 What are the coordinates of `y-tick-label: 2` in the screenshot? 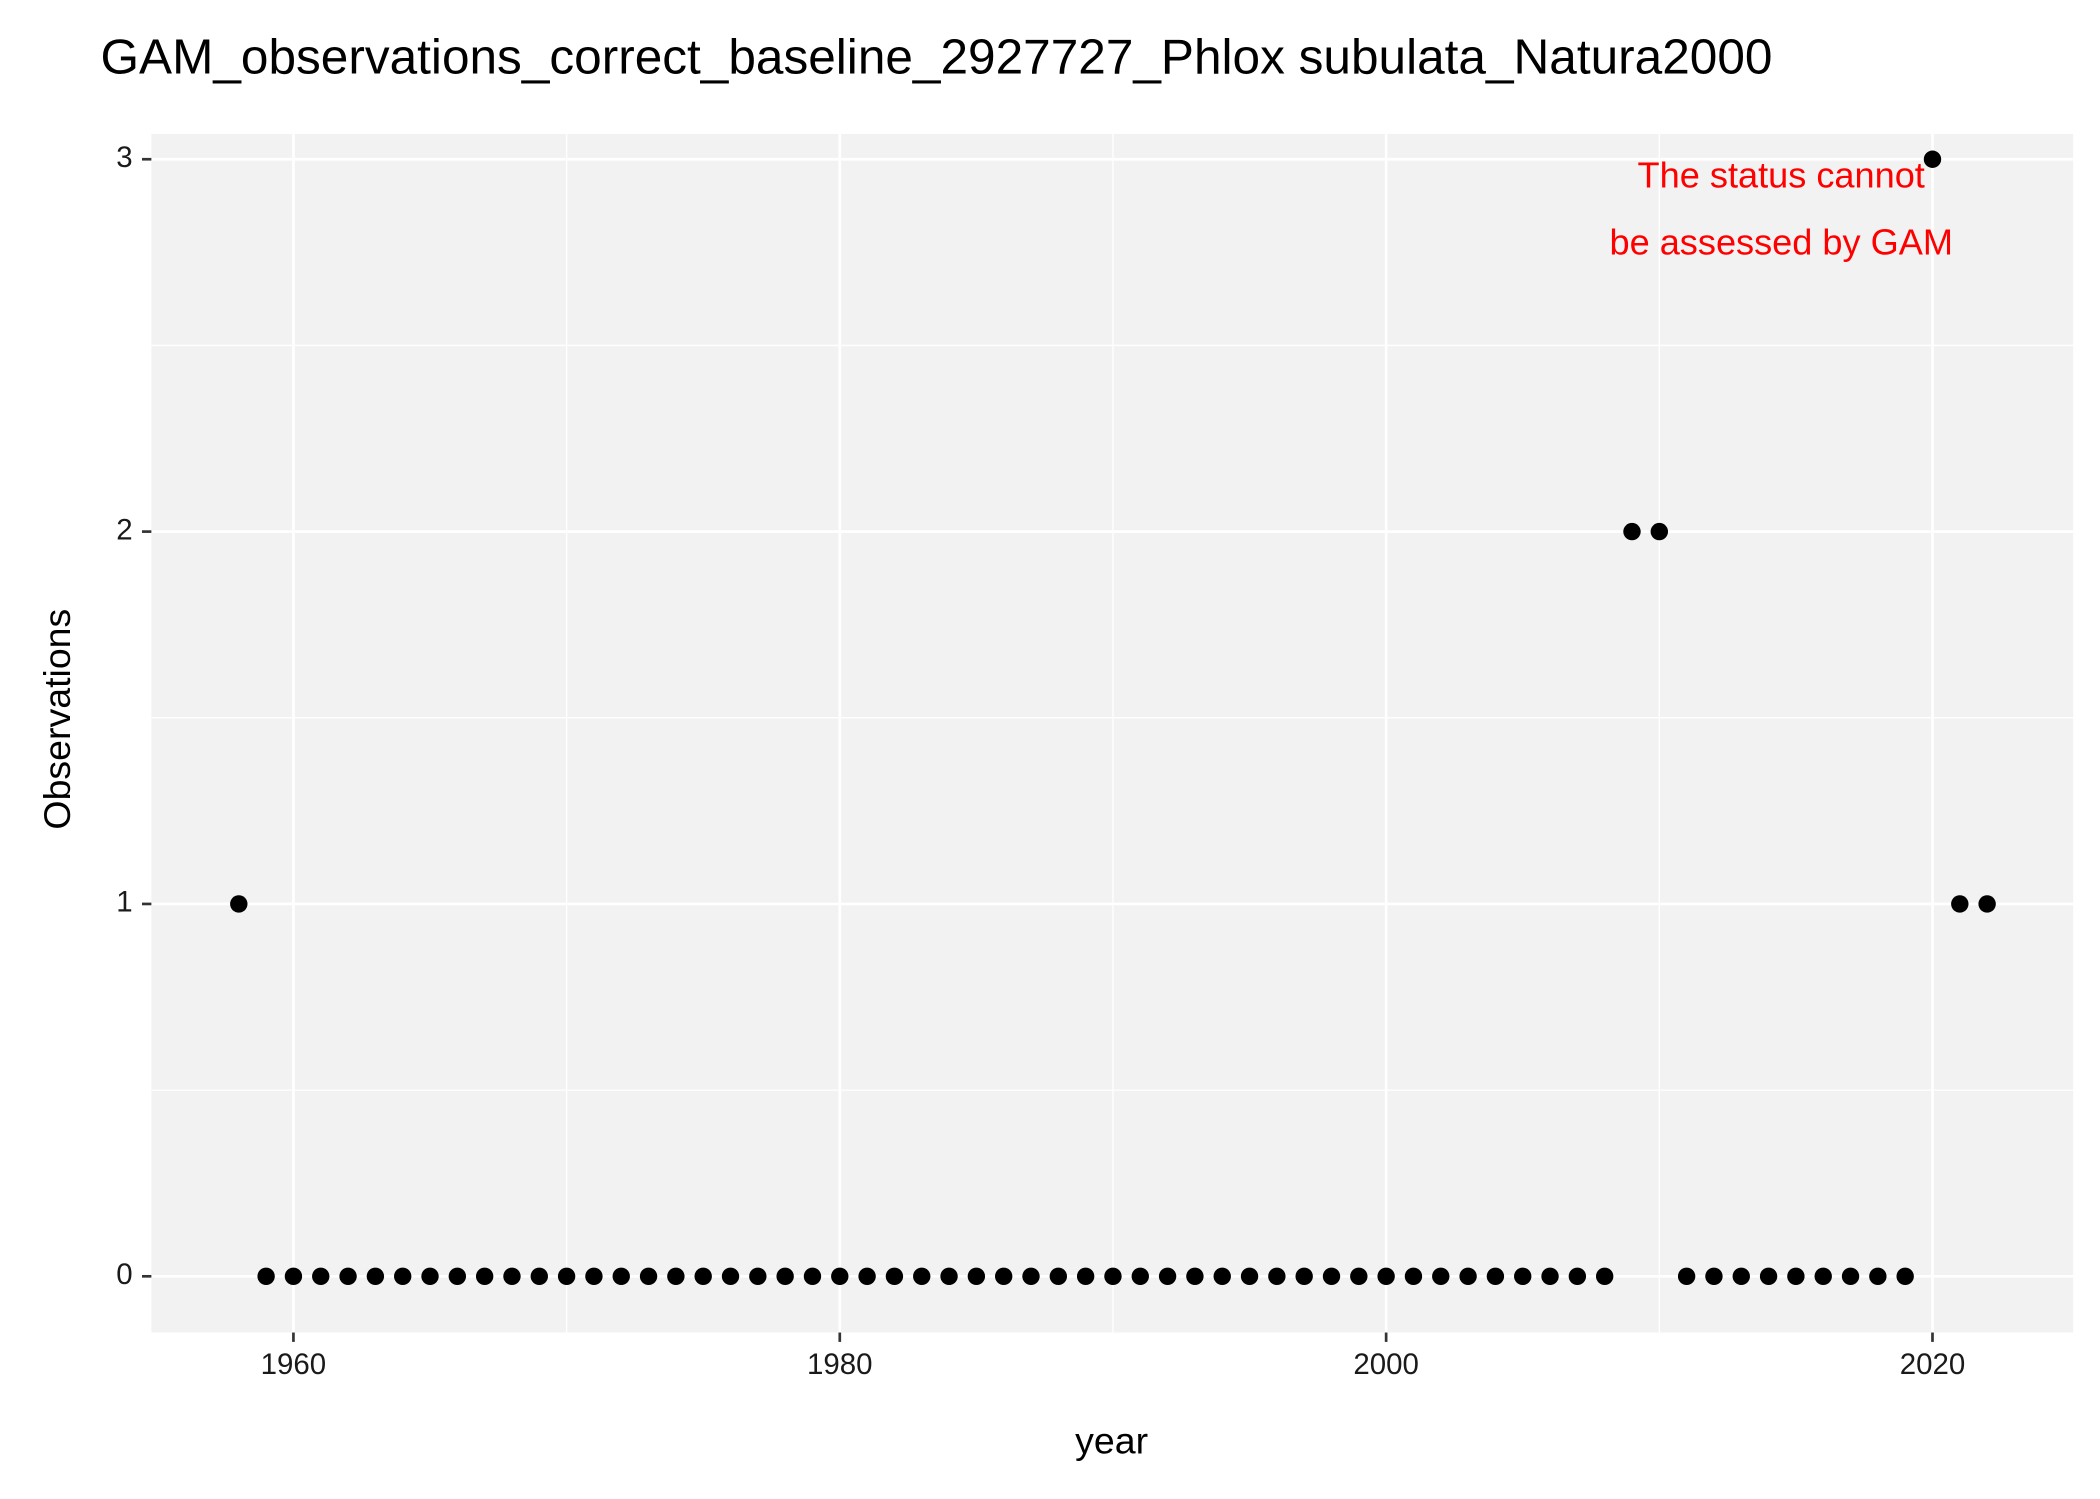 It's located at (124, 529).